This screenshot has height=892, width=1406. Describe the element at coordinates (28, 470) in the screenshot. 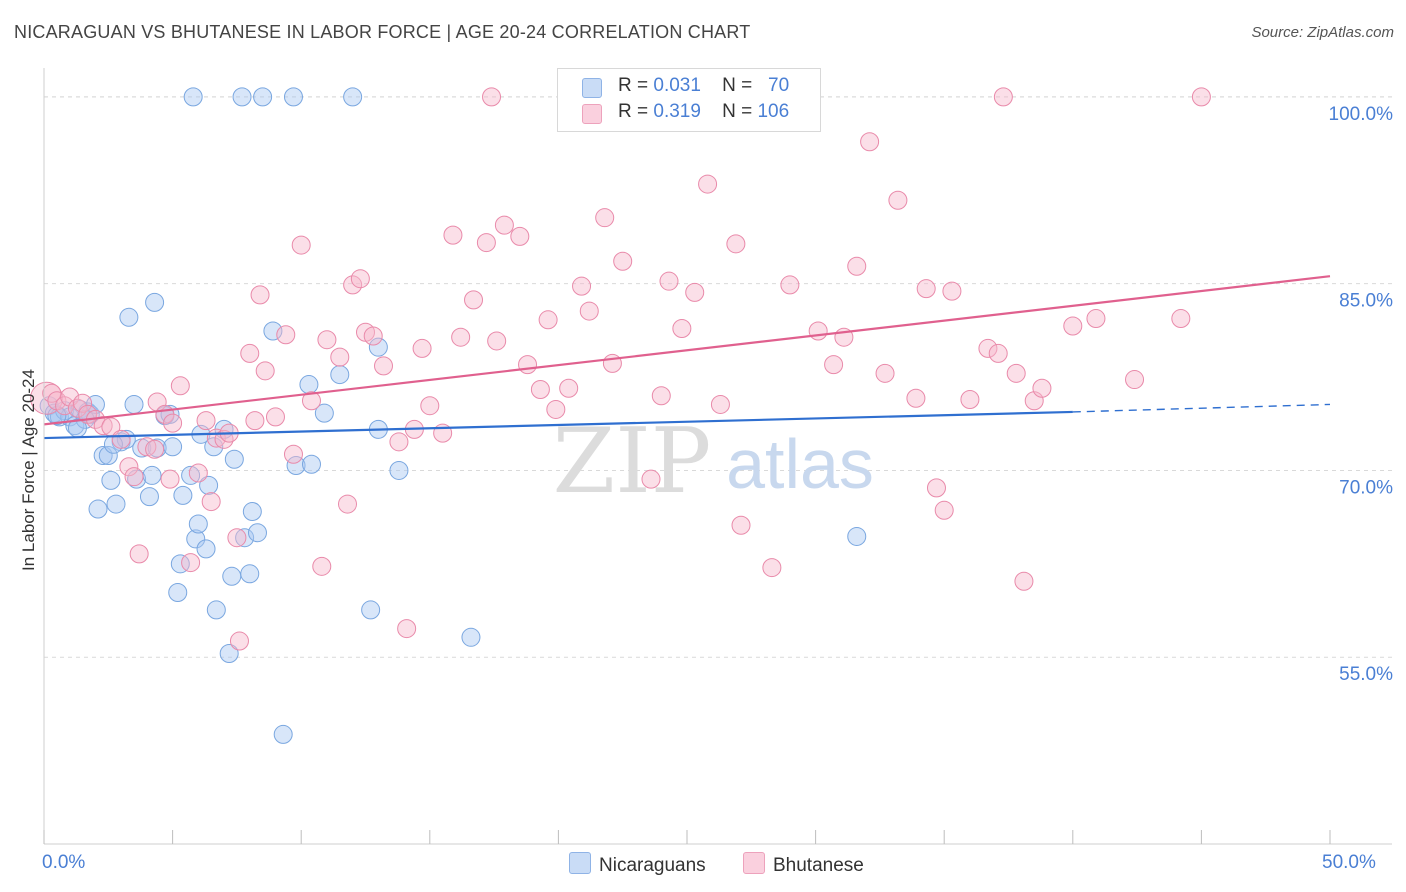

I see `y-axis-label: In Labor Force | Age 20-24` at that location.